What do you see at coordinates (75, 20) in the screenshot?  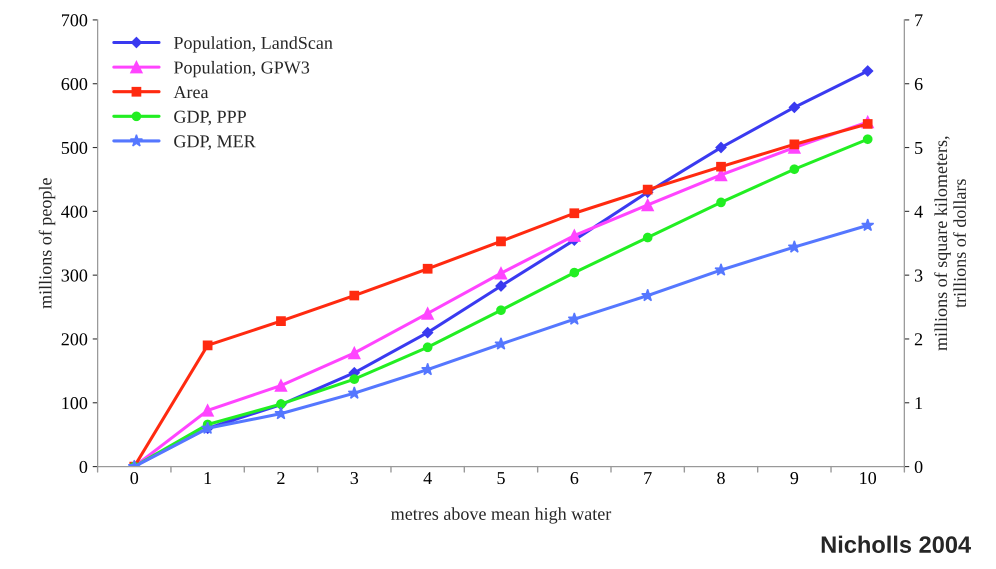 I see `y-tick-label: 700` at bounding box center [75, 20].